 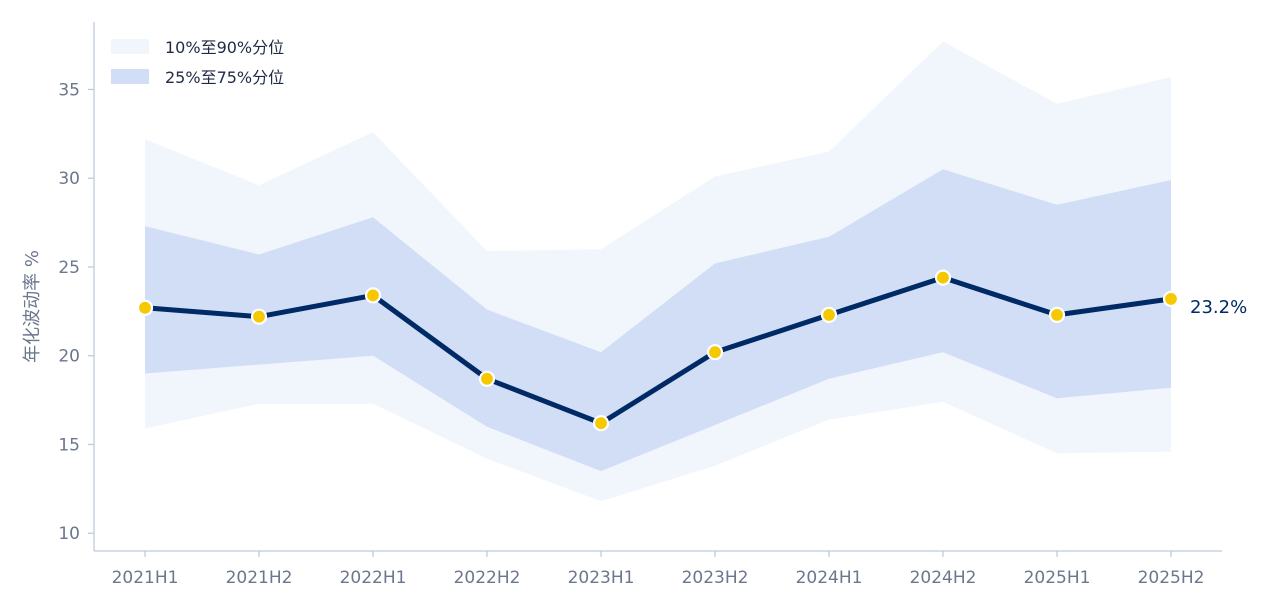 I want to click on legend-label: 10%至90%分位, so click(x=224, y=47).